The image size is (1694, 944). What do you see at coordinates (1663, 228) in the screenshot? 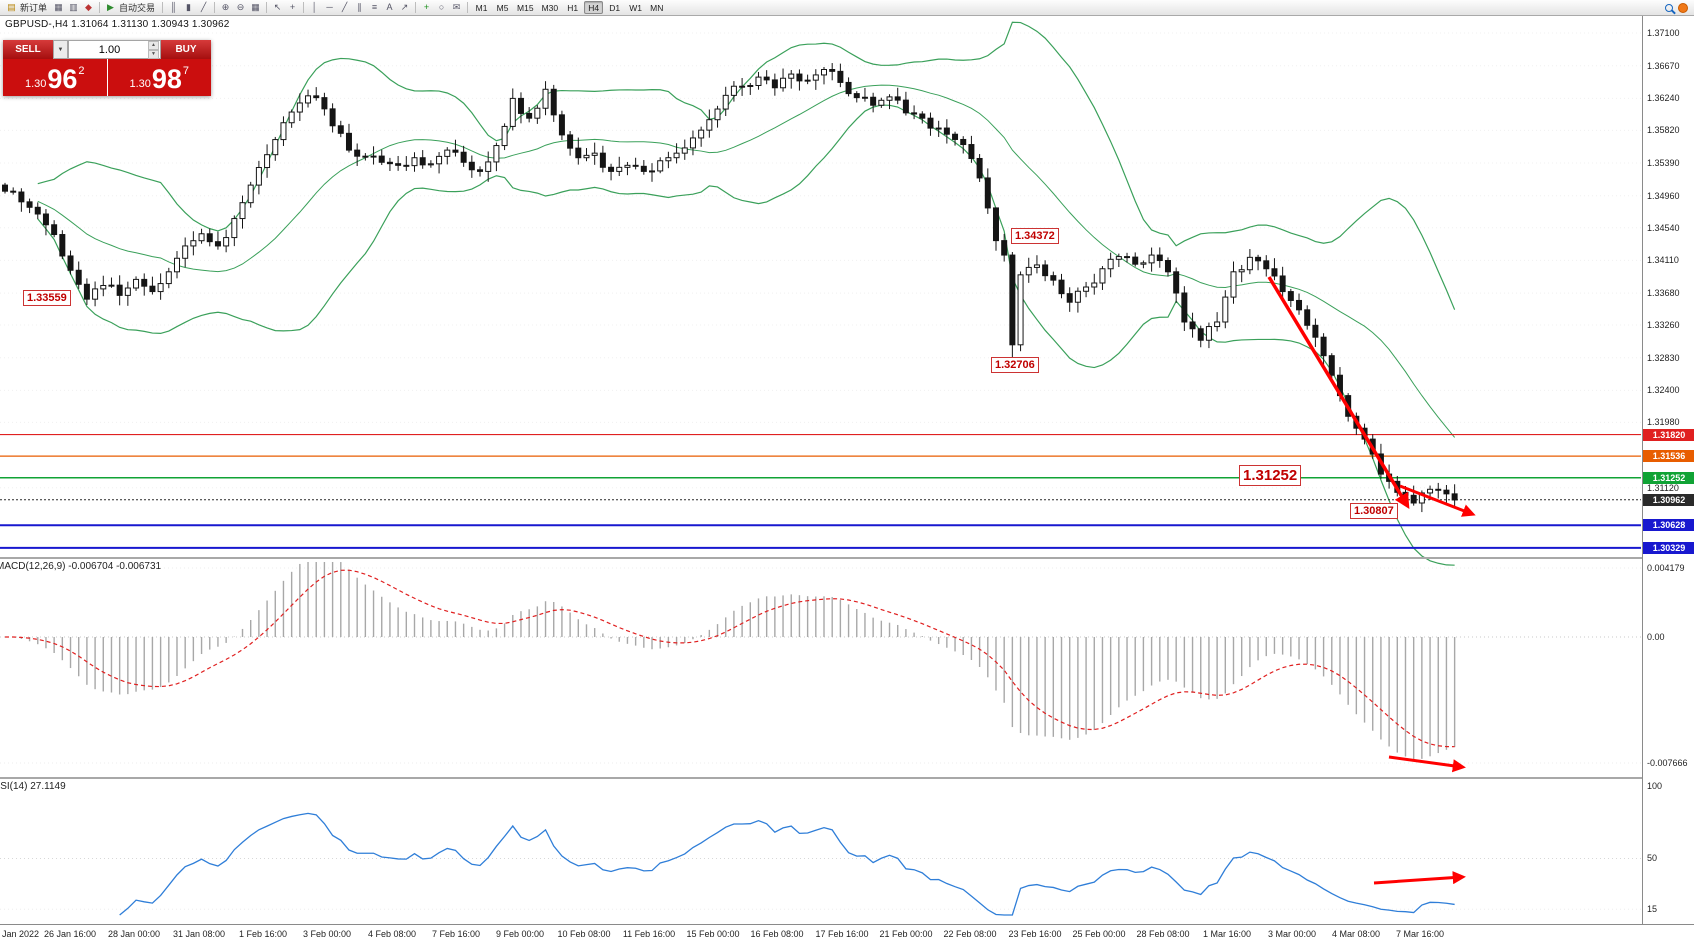
I see `price-axis-tick: 1.34540` at bounding box center [1663, 228].